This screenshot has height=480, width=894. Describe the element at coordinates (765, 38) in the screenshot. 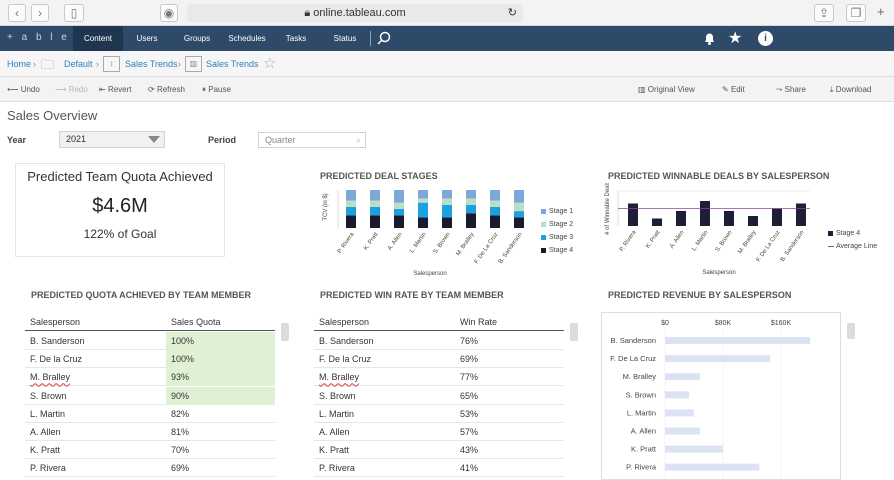

I see `info-icon: i` at that location.